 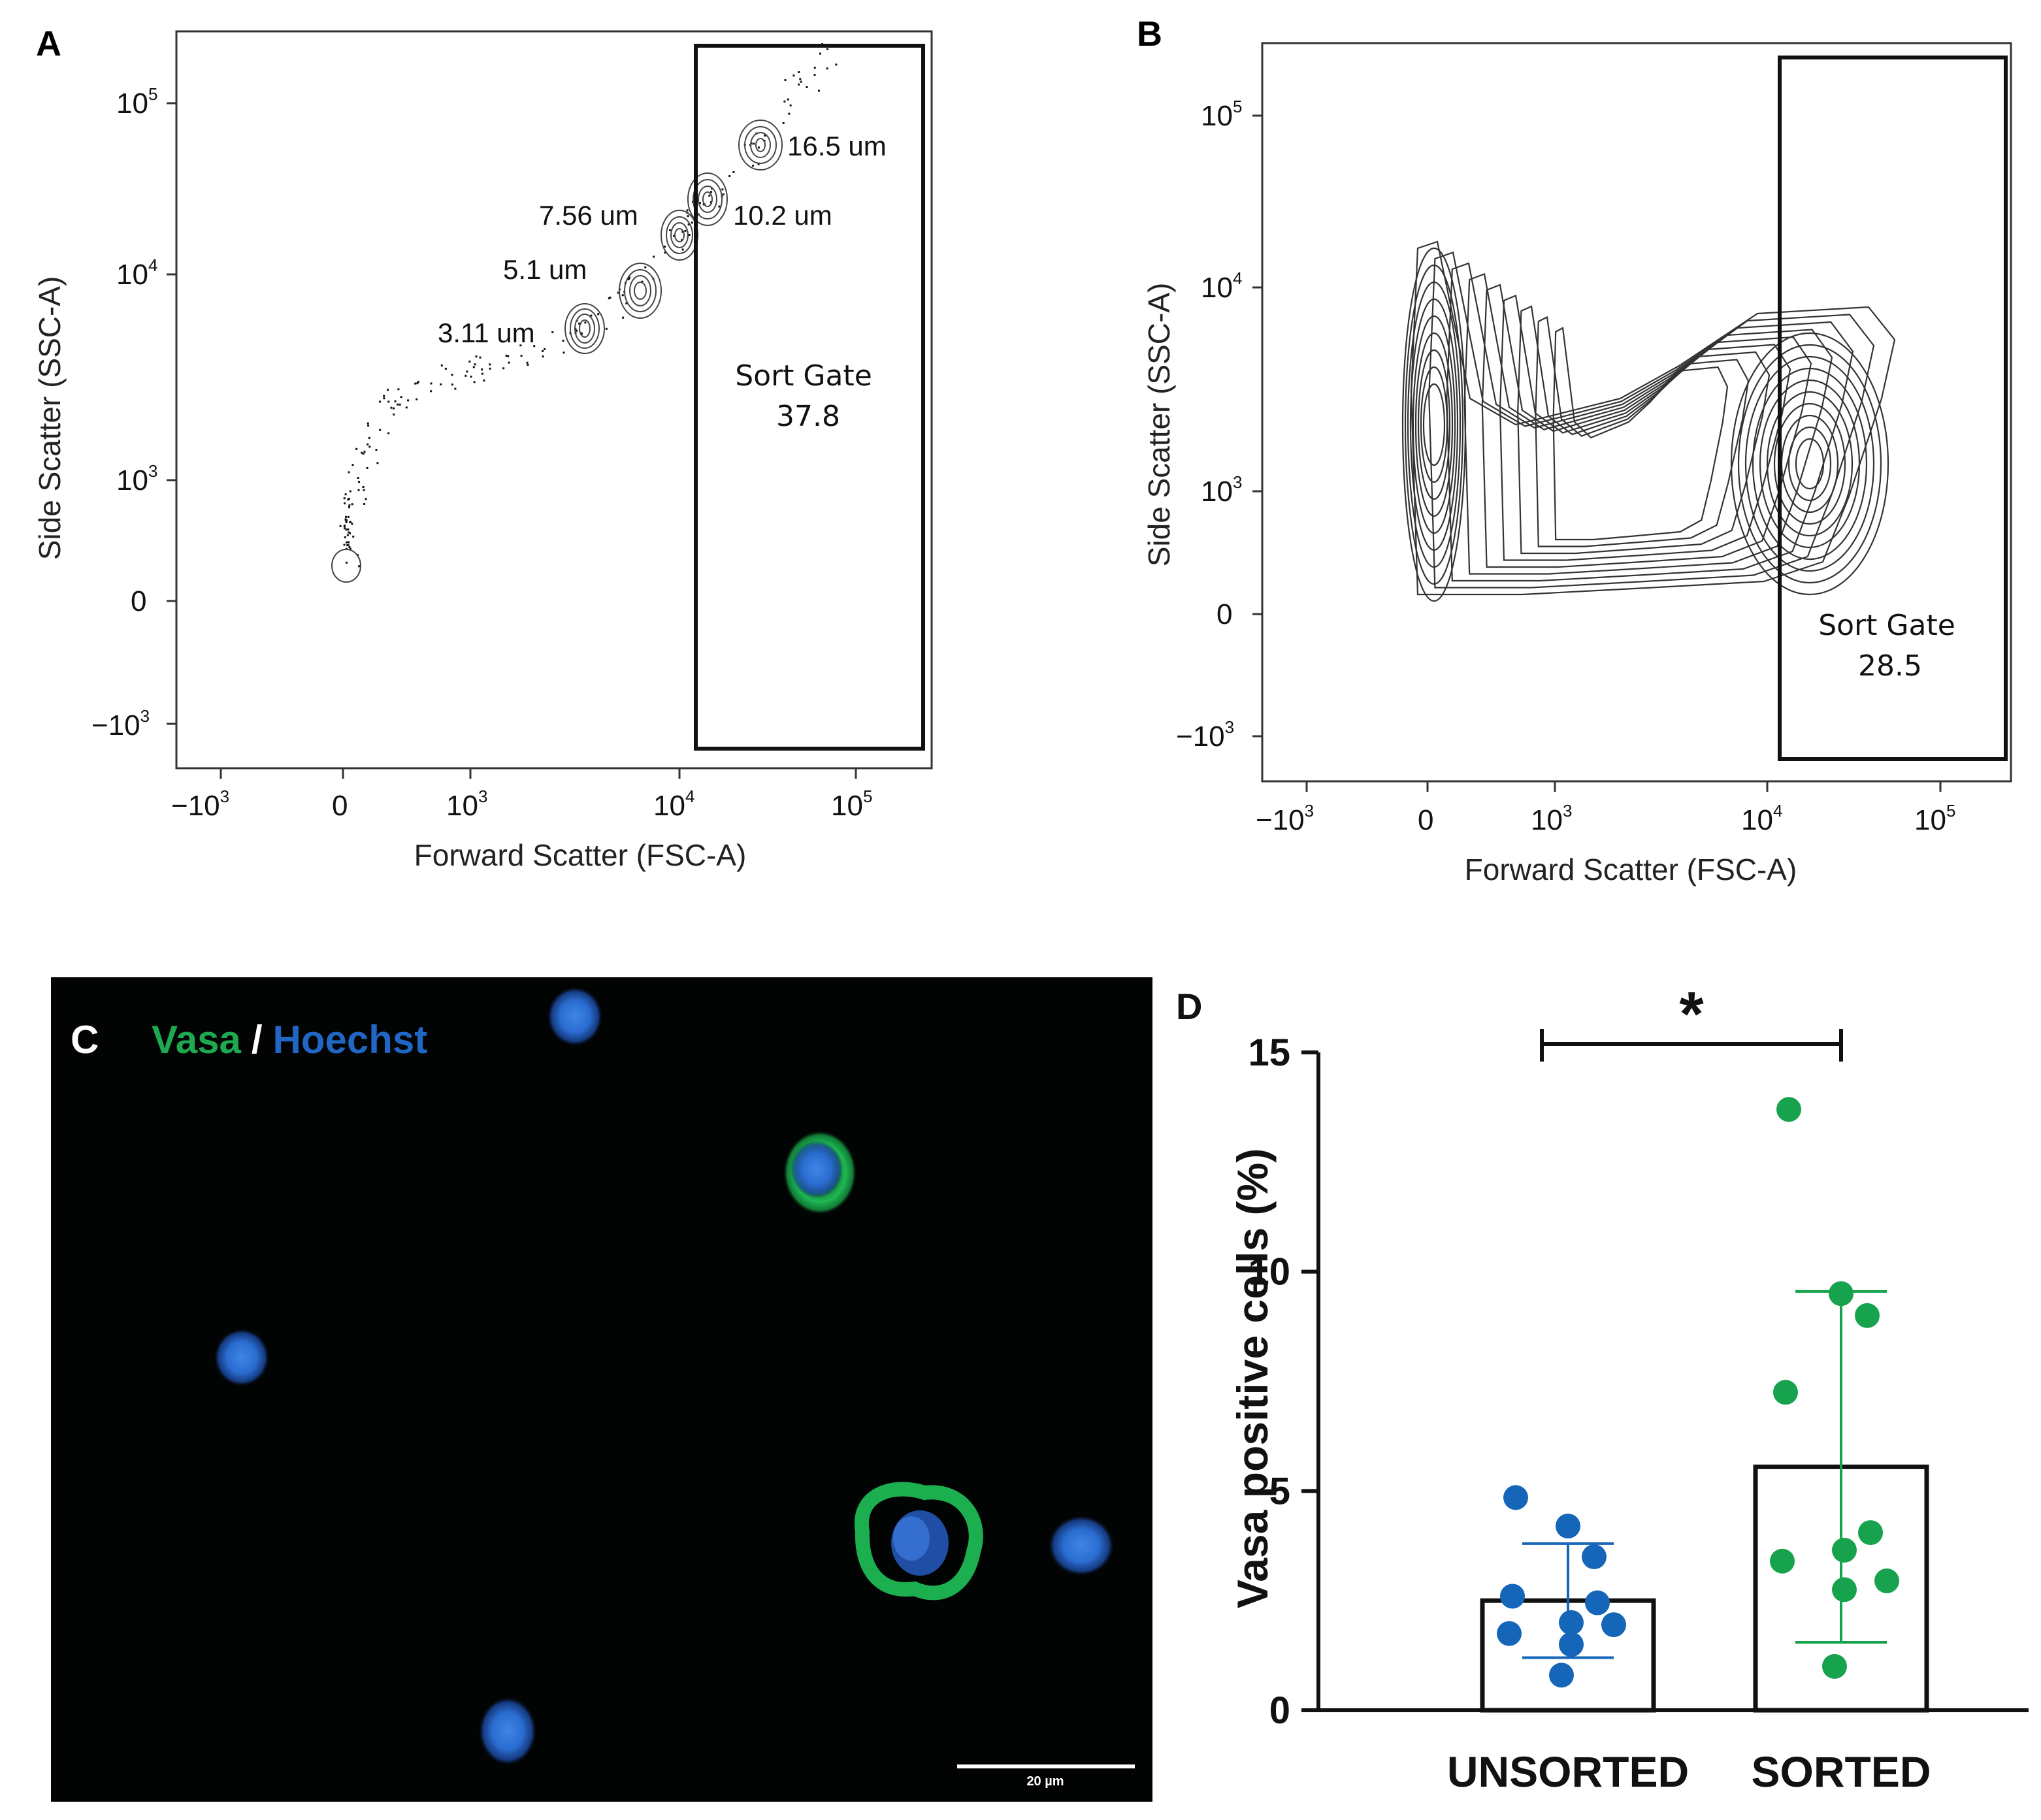 I want to click on panel-b-y-tick-labels: 105 104 103 0 −103, so click(x=1209, y=425).